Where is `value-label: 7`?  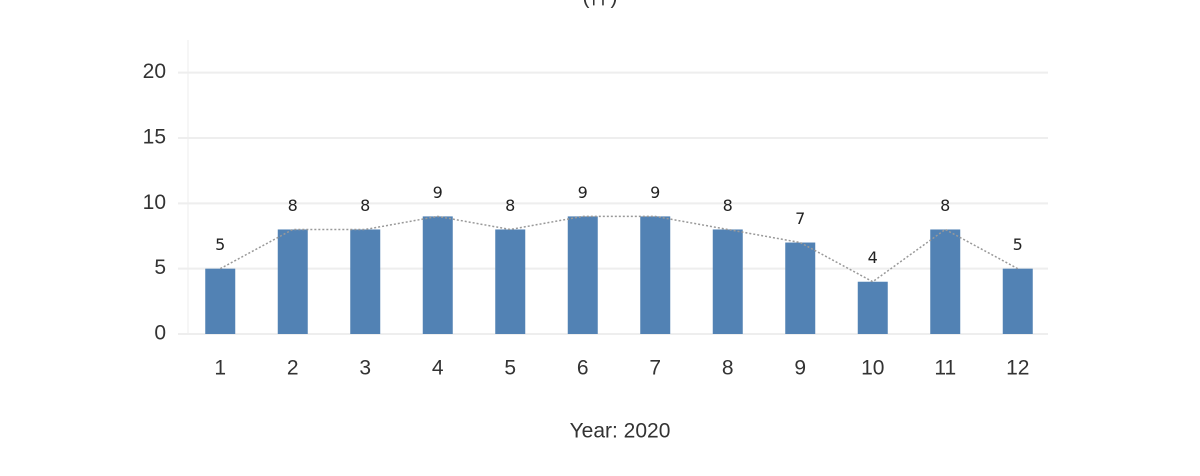 value-label: 7 is located at coordinates (800, 218).